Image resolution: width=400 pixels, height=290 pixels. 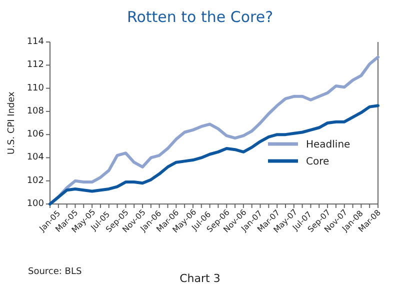 What do you see at coordinates (35, 135) in the screenshot?
I see `y-tick-label: 106` at bounding box center [35, 135].